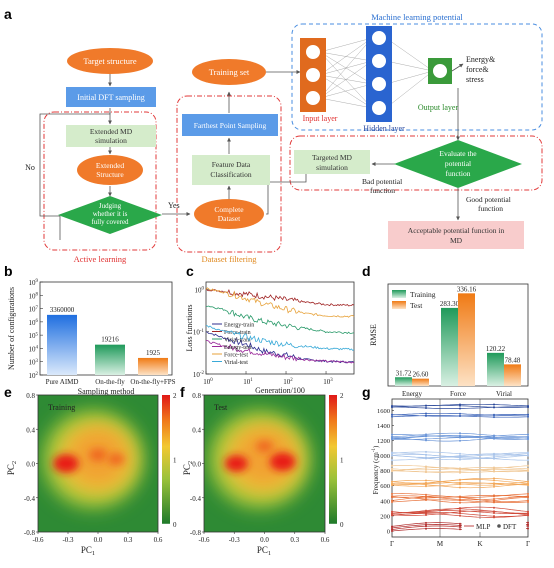 This screenshot has width=554, height=568. I want to click on panel-c-legend-label: Force-train, so click(237, 333).